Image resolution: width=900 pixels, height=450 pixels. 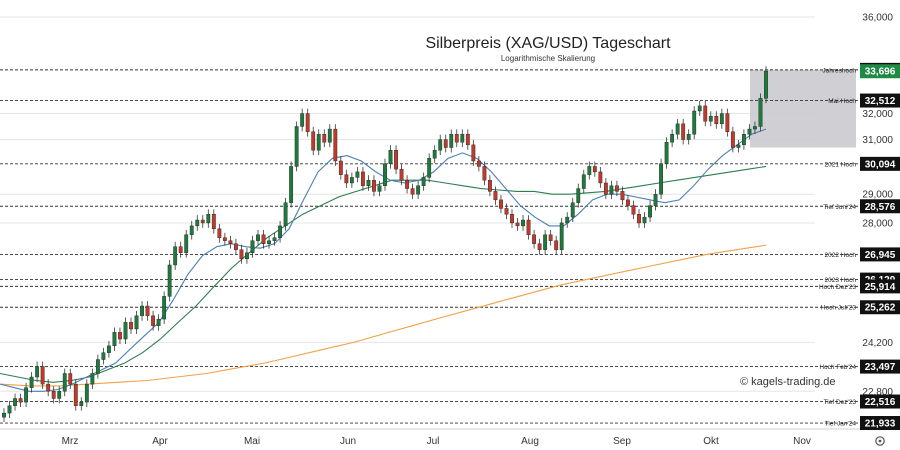 I want to click on level-badge-value: 21,933, so click(x=880, y=424).